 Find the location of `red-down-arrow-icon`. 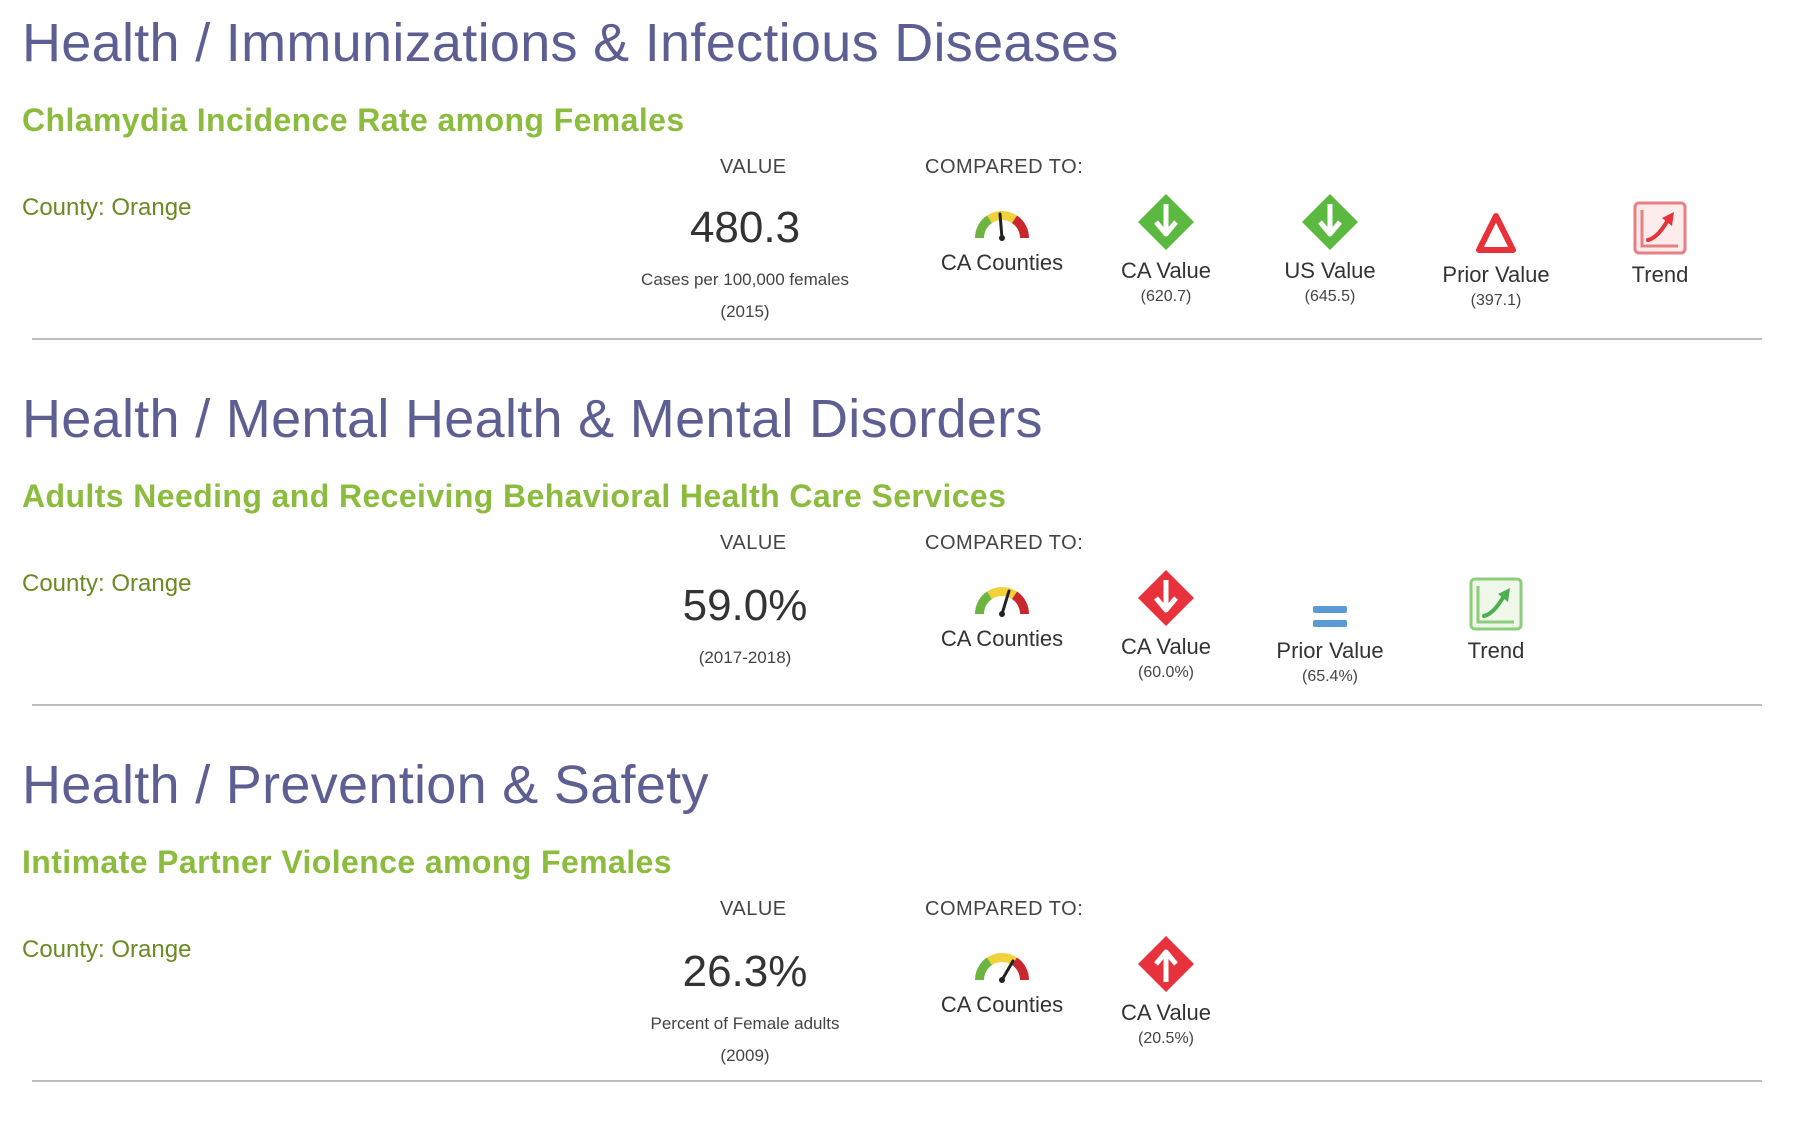

red-down-arrow-icon is located at coordinates (1166, 598).